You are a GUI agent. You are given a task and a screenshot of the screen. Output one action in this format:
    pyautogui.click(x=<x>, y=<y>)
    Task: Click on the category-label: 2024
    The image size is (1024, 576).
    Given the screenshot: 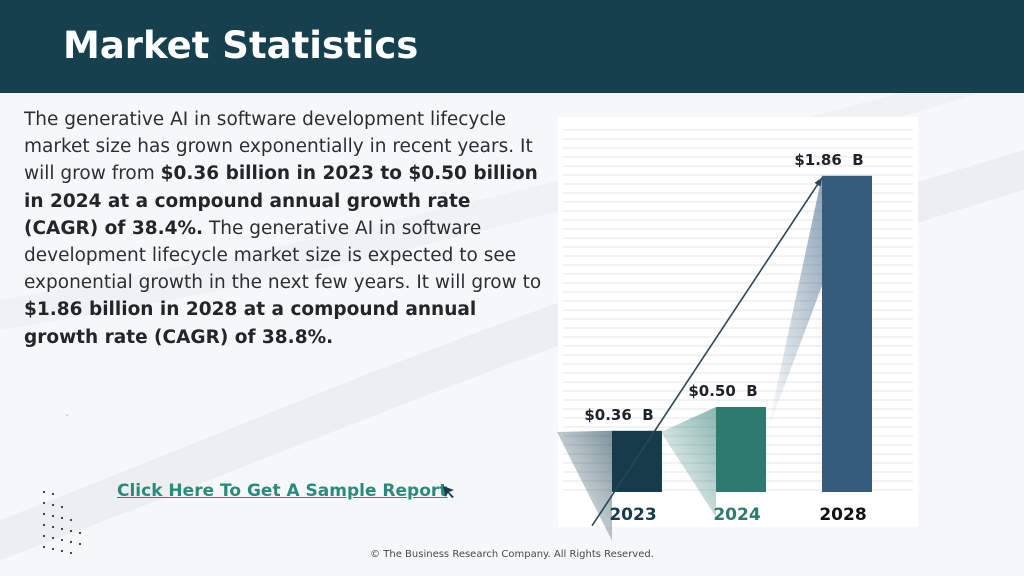 What is the action you would take?
    pyautogui.click(x=736, y=515)
    